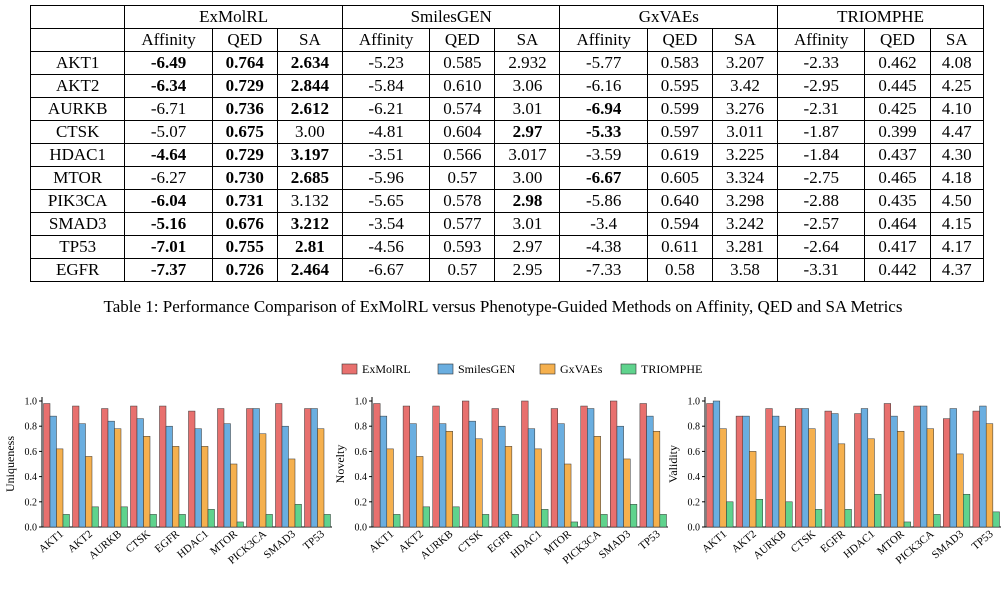 This screenshot has height=597, width=1006. Describe the element at coordinates (327, 521) in the screenshot. I see `bar-triomphe-tp53` at that location.